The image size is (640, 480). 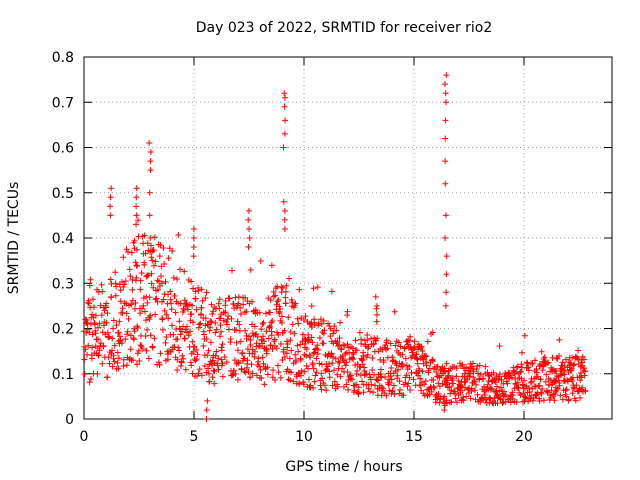 I want to click on y-tick-label: 0.8, so click(x=63, y=58).